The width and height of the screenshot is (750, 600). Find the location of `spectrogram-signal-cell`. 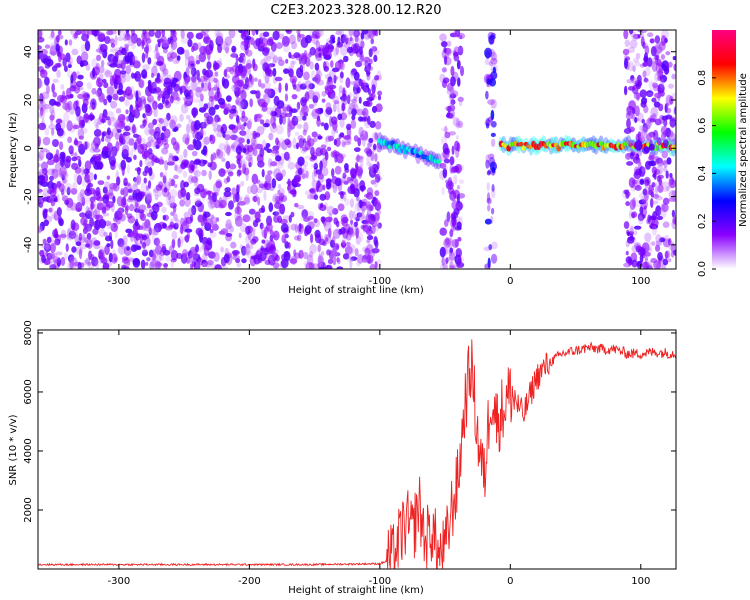

spectrogram-signal-cell is located at coordinates (559, 148).